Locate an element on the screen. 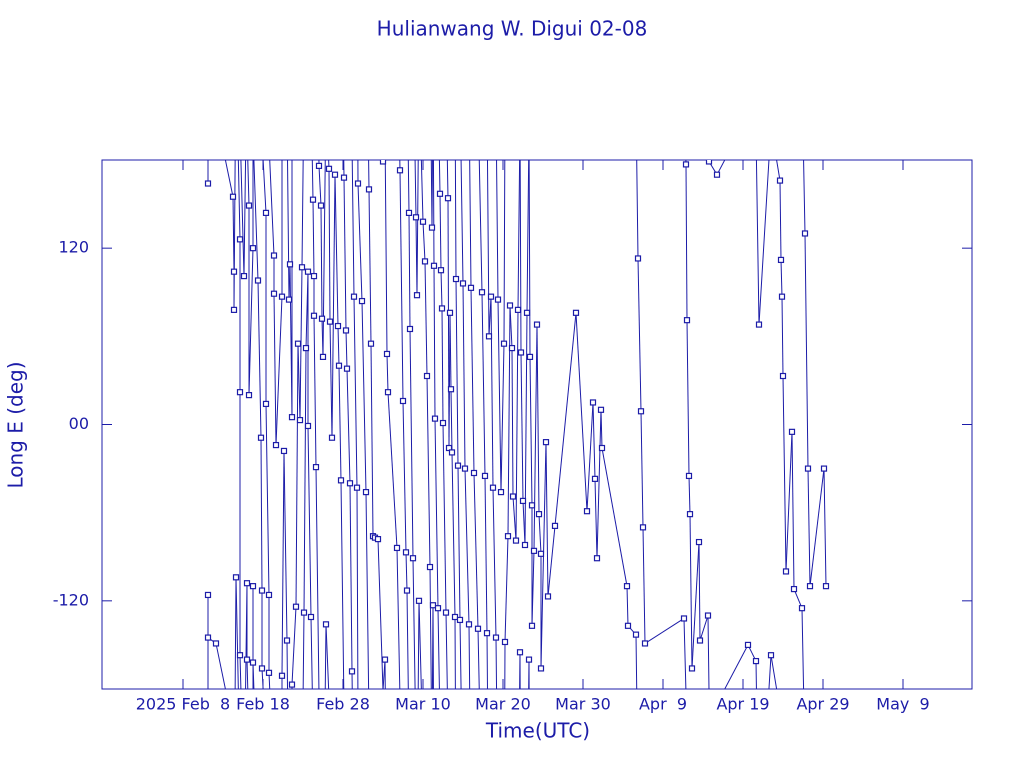 The width and height of the screenshot is (1024, 768). x-axis-label: Time(UTC) is located at coordinates (537, 731).